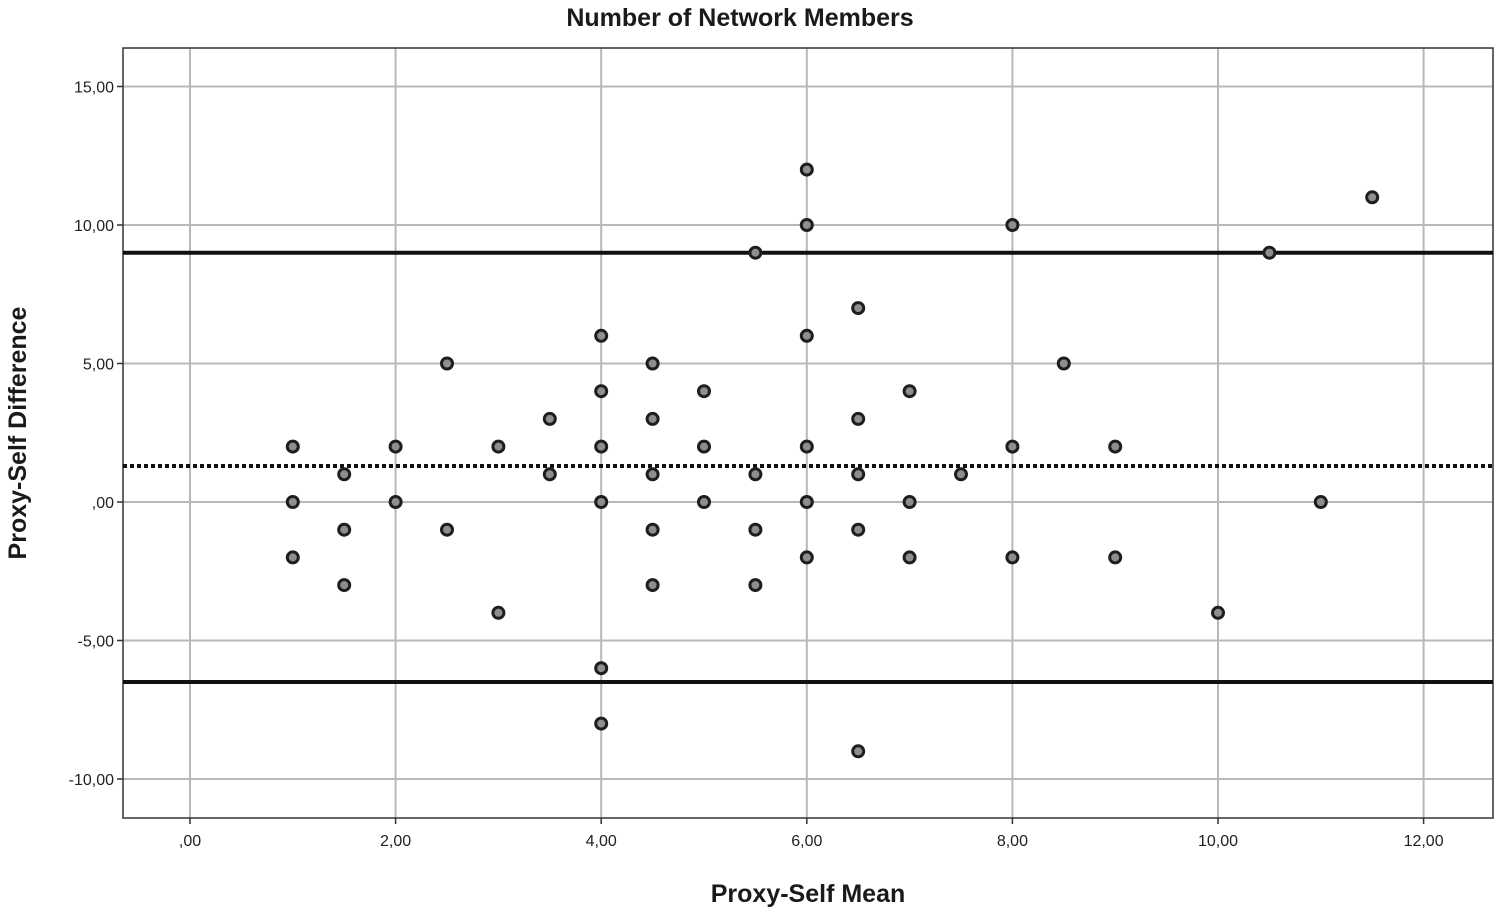 Image resolution: width=1499 pixels, height=915 pixels. What do you see at coordinates (103, 503) in the screenshot?
I see `y-tick-label: ,00` at bounding box center [103, 503].